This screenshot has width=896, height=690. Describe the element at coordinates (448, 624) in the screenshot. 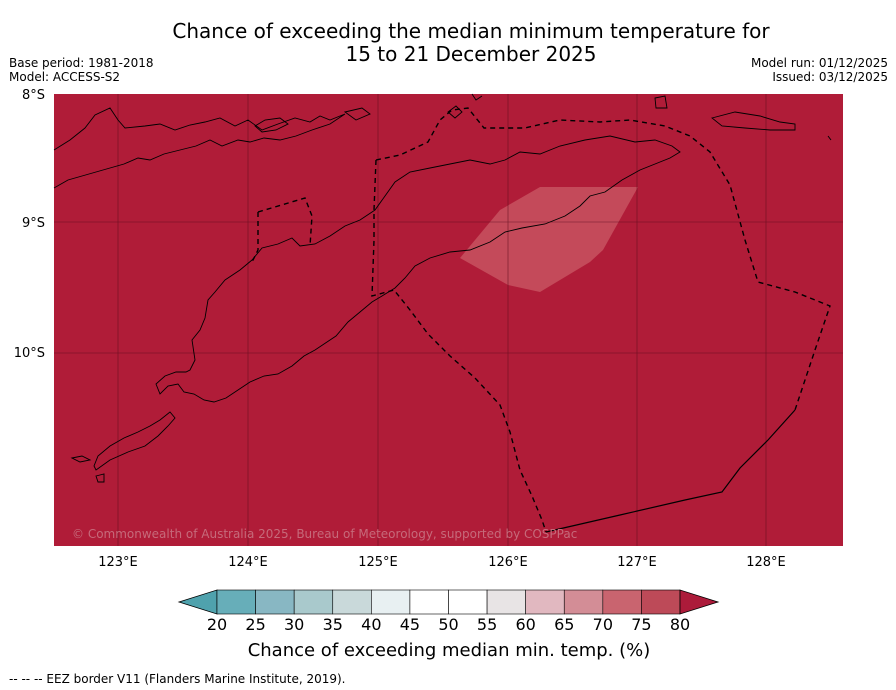

I see `colorbar-tick-label: 50` at that location.